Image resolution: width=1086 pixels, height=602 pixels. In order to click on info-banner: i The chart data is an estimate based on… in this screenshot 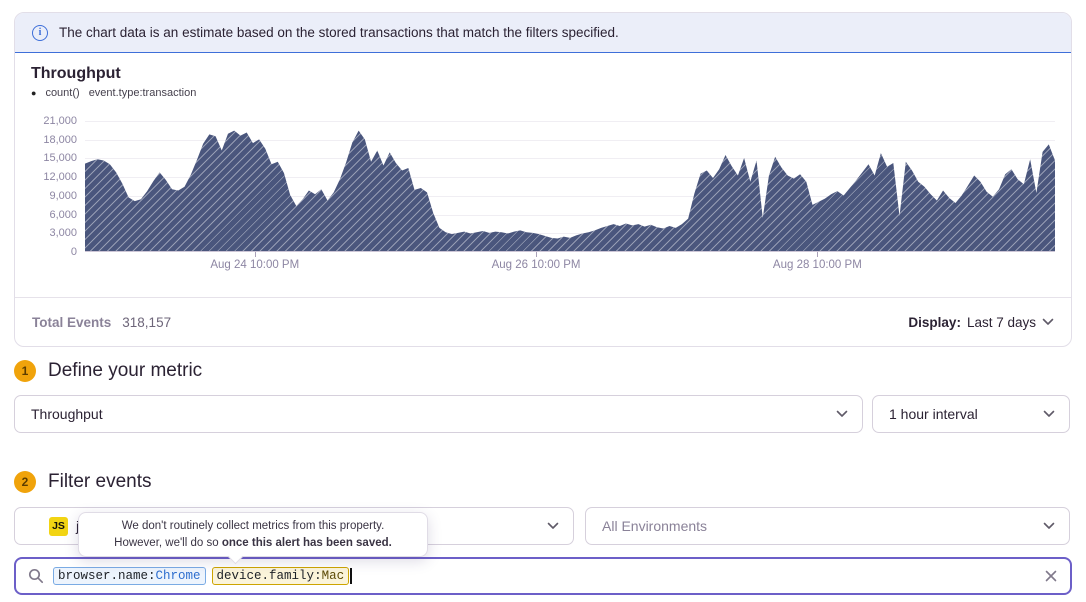, I will do `click(543, 33)`.